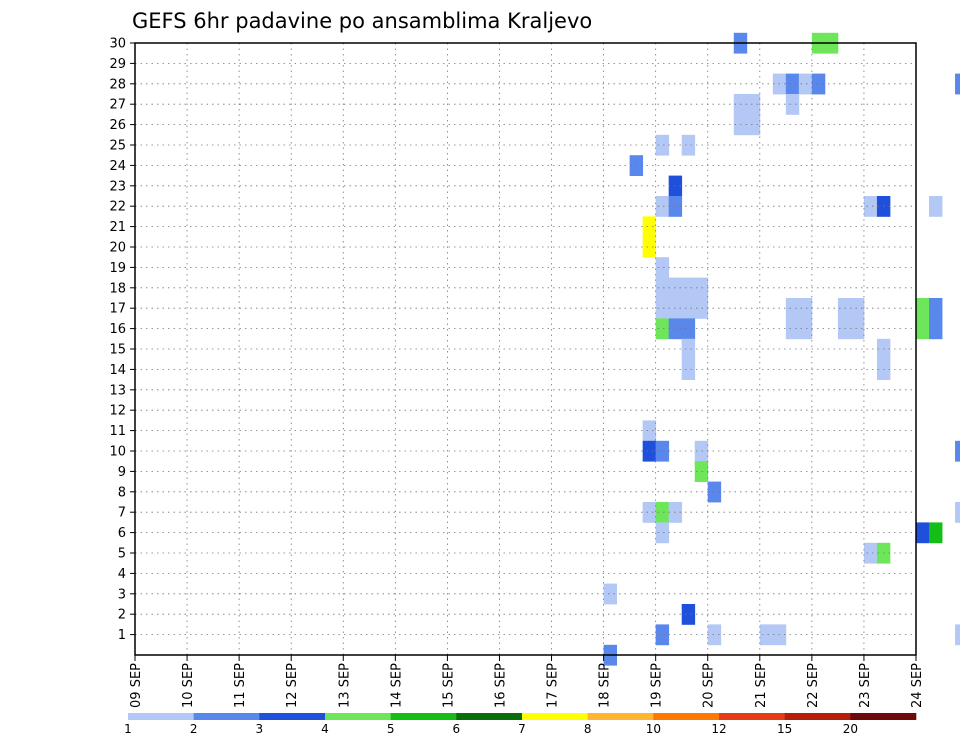  I want to click on y-tick-label: 17, so click(117, 309).